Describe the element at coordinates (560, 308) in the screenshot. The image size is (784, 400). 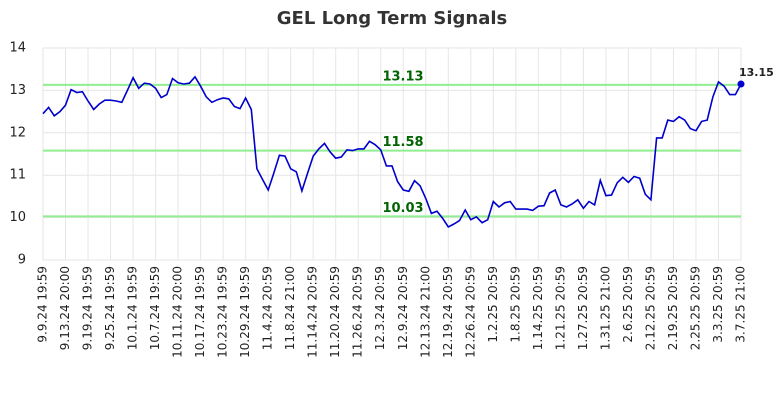
I see `x-tick-label: 1.21.25 20:59` at that location.